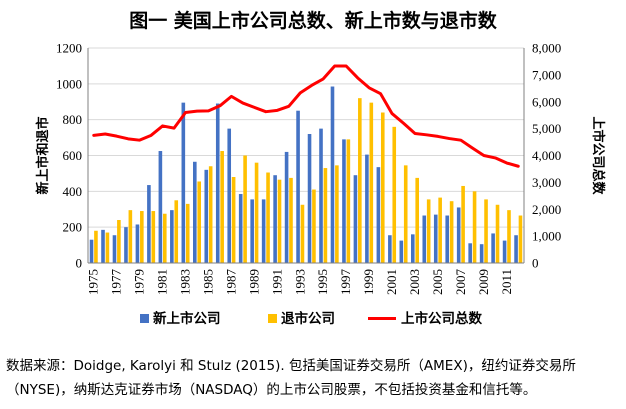 The image size is (626, 409). Describe the element at coordinates (414, 282) in the screenshot. I see `x-tick-label: 2003` at that location.